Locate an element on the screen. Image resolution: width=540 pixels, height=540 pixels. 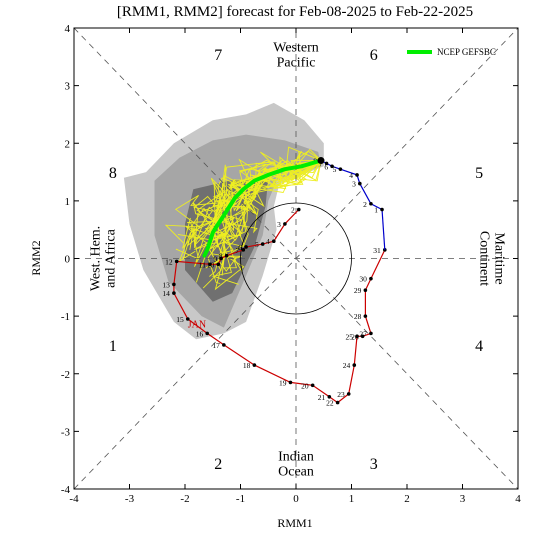
observed-january-day-label: 24 is located at coordinates (347, 365).